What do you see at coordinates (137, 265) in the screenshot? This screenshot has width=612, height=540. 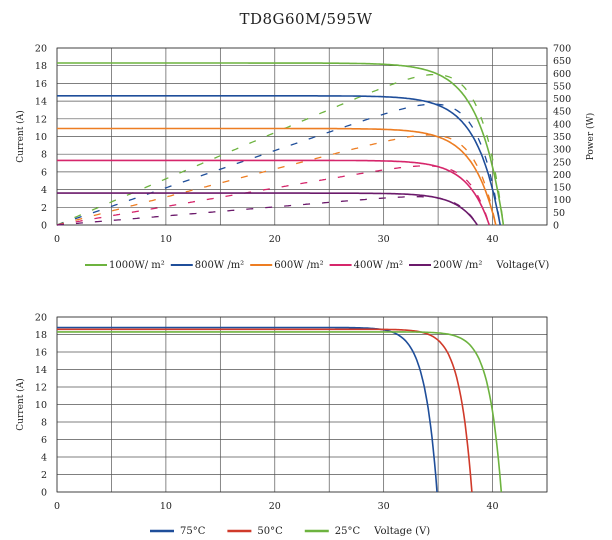 I see `legend-label: 1000W/ m²` at bounding box center [137, 265].